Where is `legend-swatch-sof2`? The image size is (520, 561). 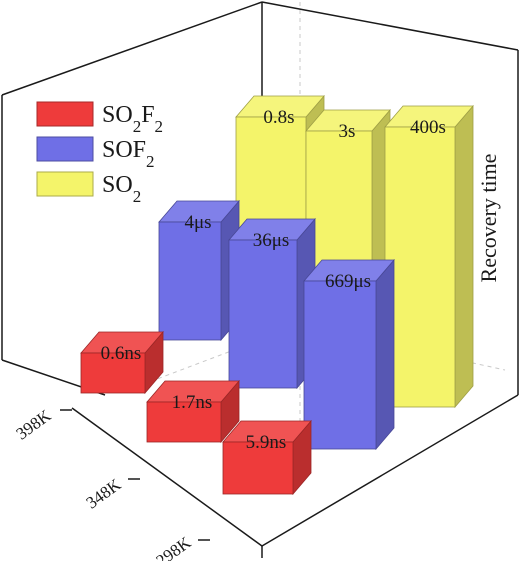
legend-swatch-sof2 is located at coordinates (65, 149).